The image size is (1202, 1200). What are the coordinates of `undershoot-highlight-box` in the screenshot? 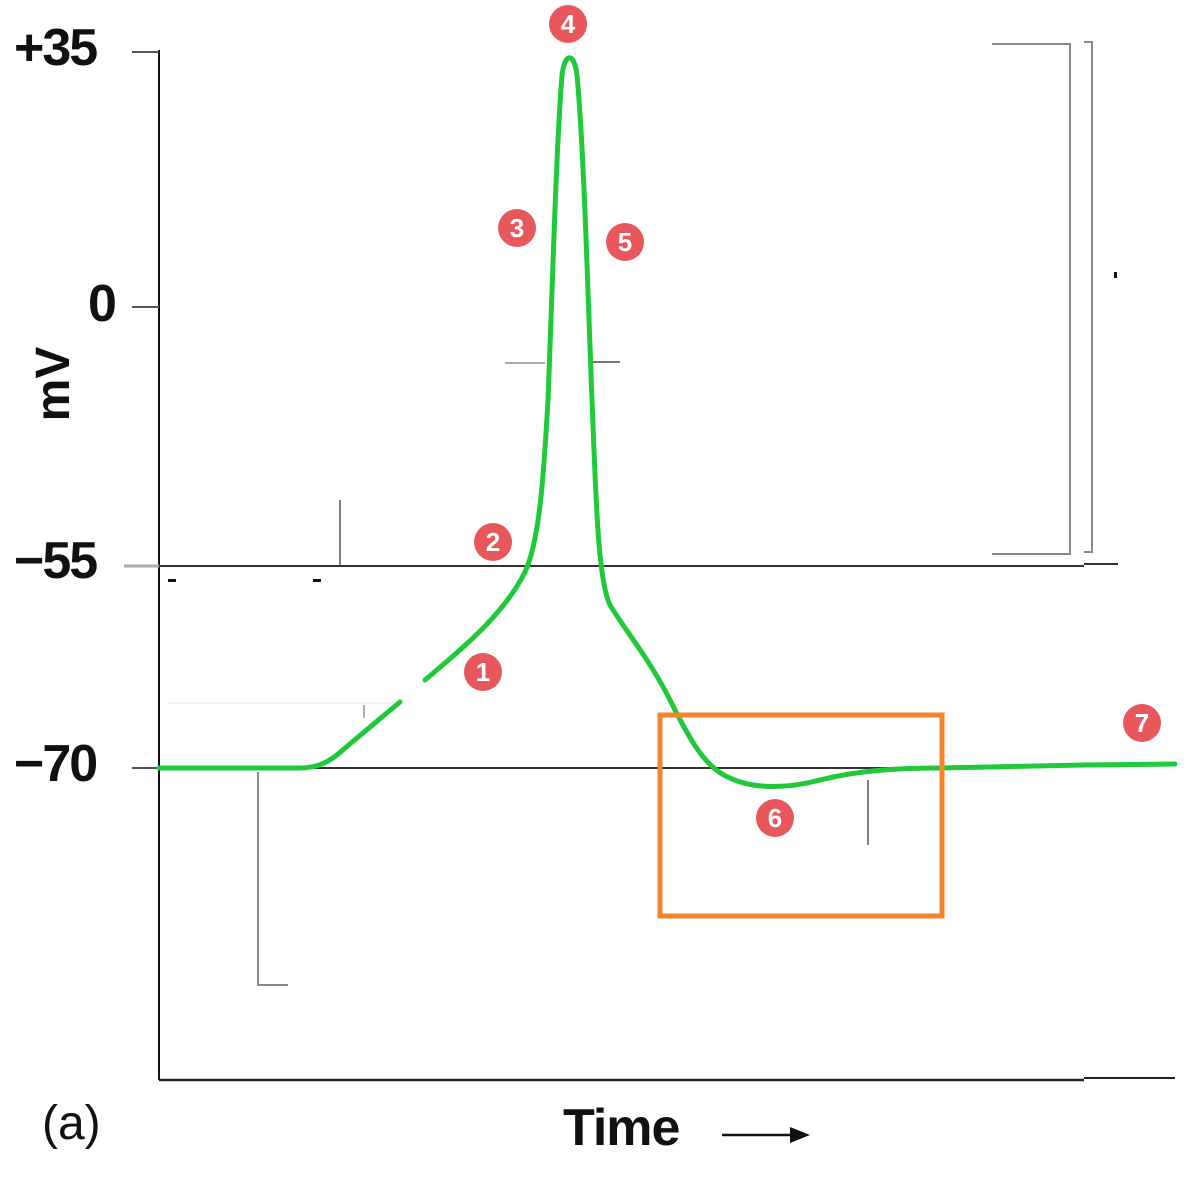 It's located at (801, 815).